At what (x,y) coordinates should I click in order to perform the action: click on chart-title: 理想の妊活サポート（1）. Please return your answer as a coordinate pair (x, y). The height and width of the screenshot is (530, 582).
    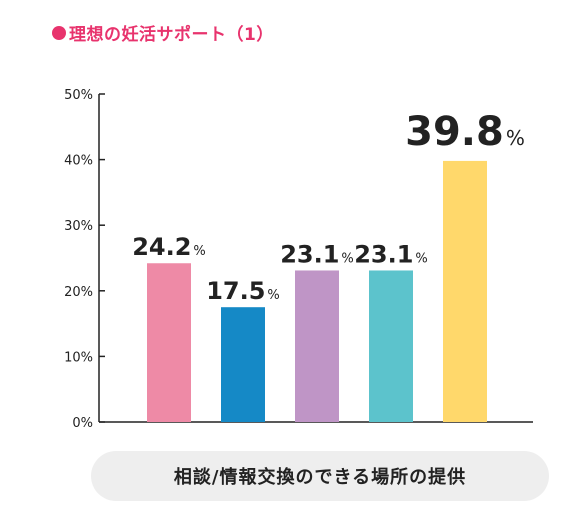
    Looking at the image, I should click on (163, 32).